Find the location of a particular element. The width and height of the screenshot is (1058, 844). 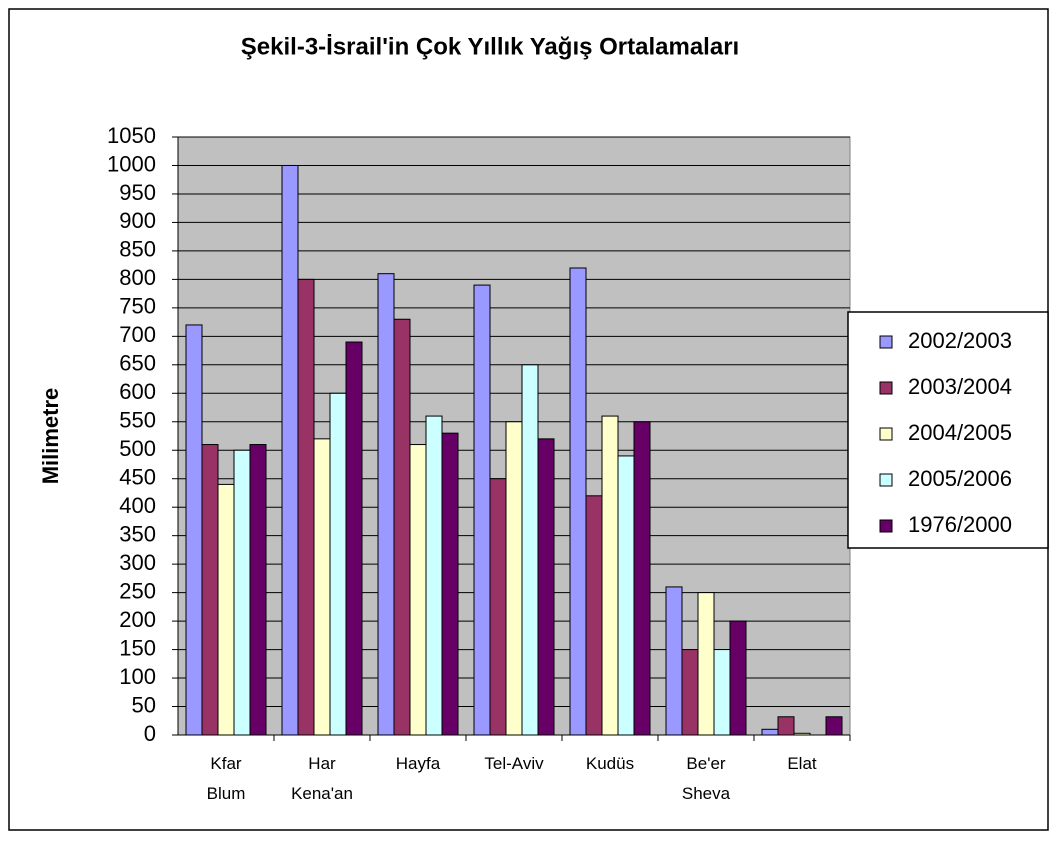

x-tick-label: Elat is located at coordinates (802, 763).